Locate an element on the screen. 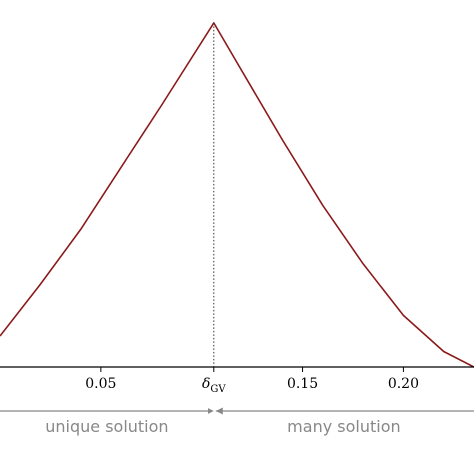  region-arrowhead is located at coordinates (219, 411).